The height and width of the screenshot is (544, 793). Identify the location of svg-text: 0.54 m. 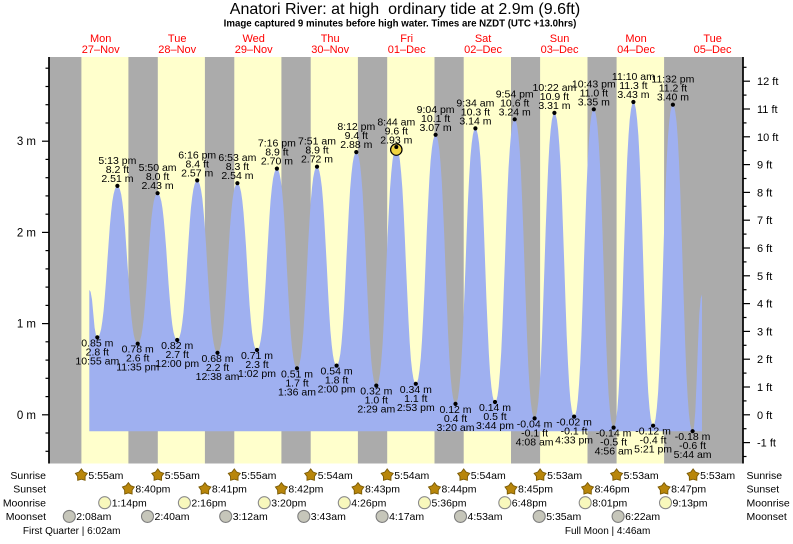
(337, 372).